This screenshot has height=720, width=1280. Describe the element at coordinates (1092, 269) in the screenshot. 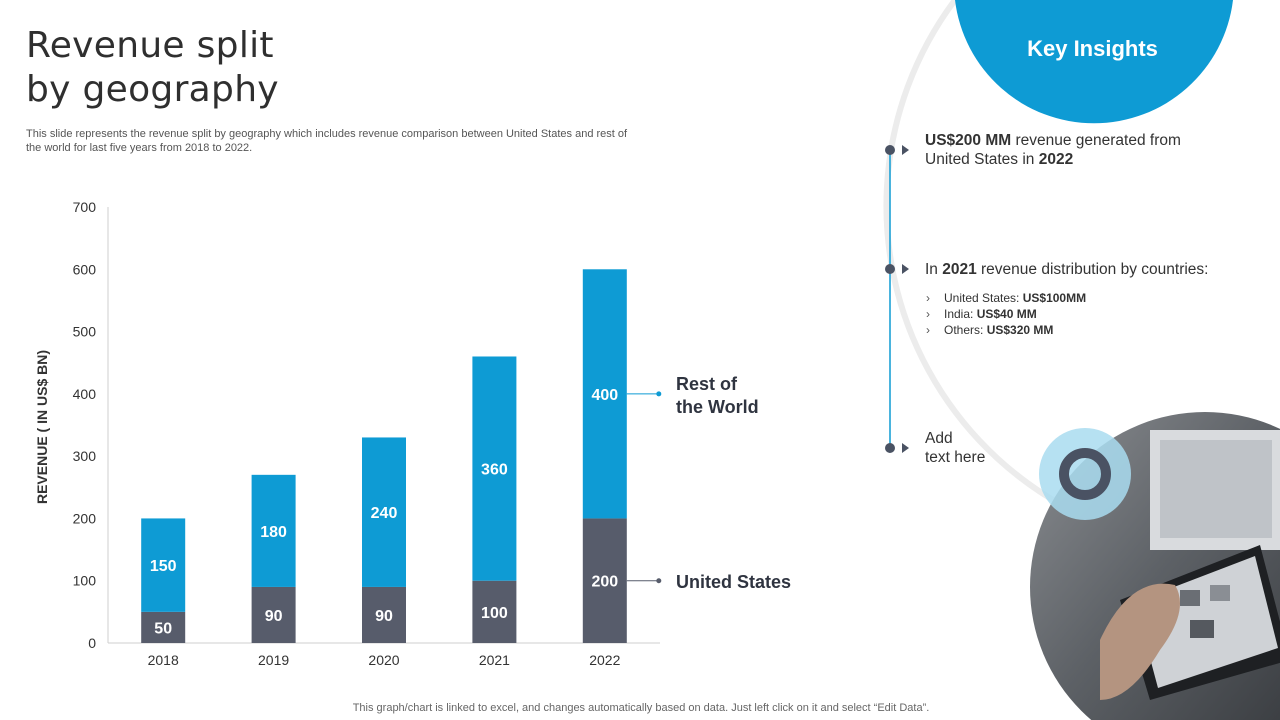

I see `insight-2-text: revenue distribution by countries:` at that location.